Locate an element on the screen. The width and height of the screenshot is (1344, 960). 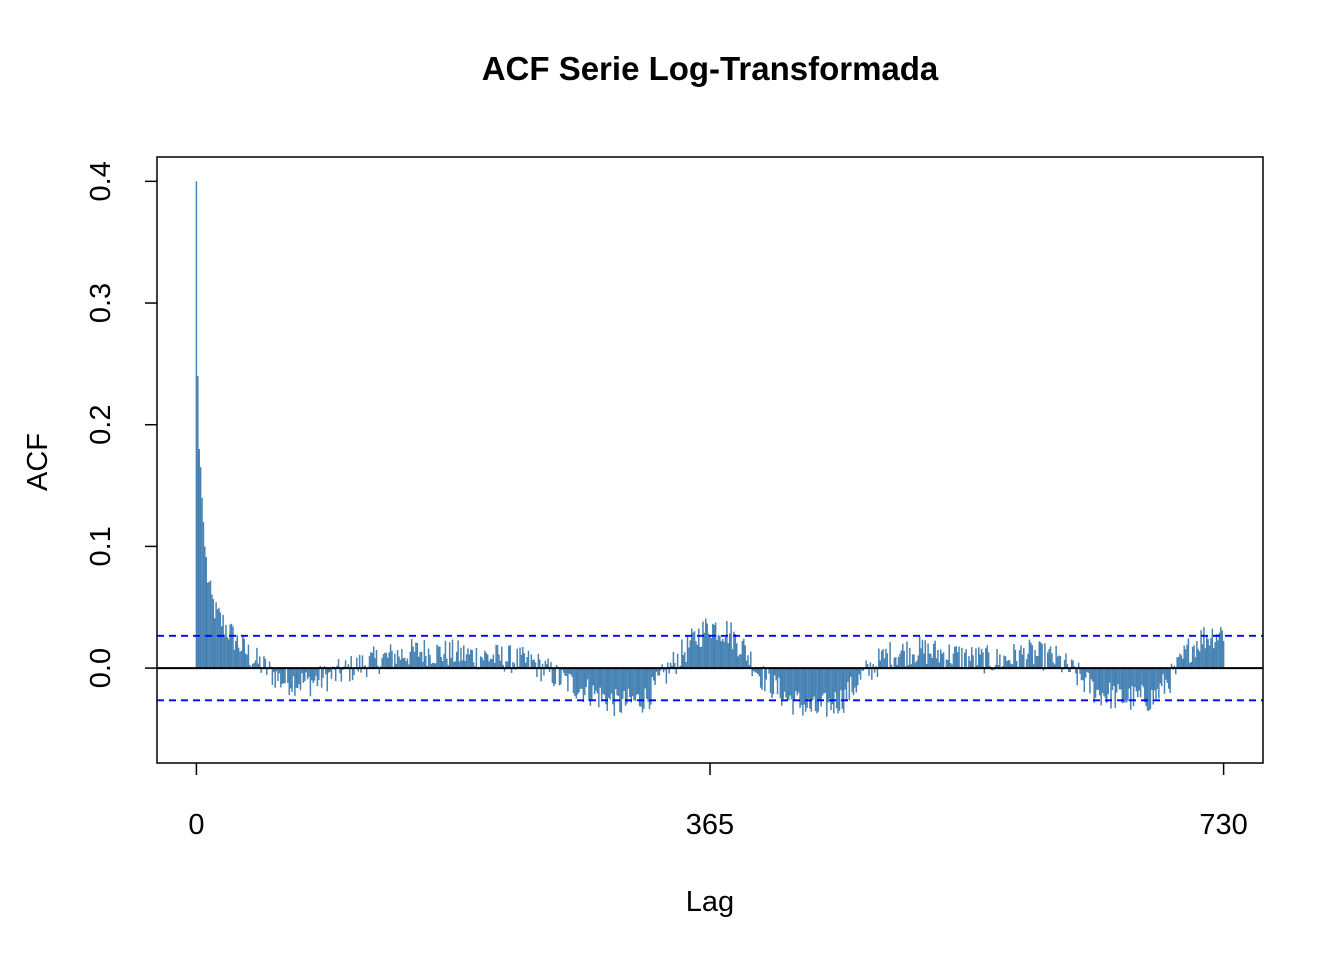
chart-title: ACF Serie Log-Transformada is located at coordinates (710, 68).